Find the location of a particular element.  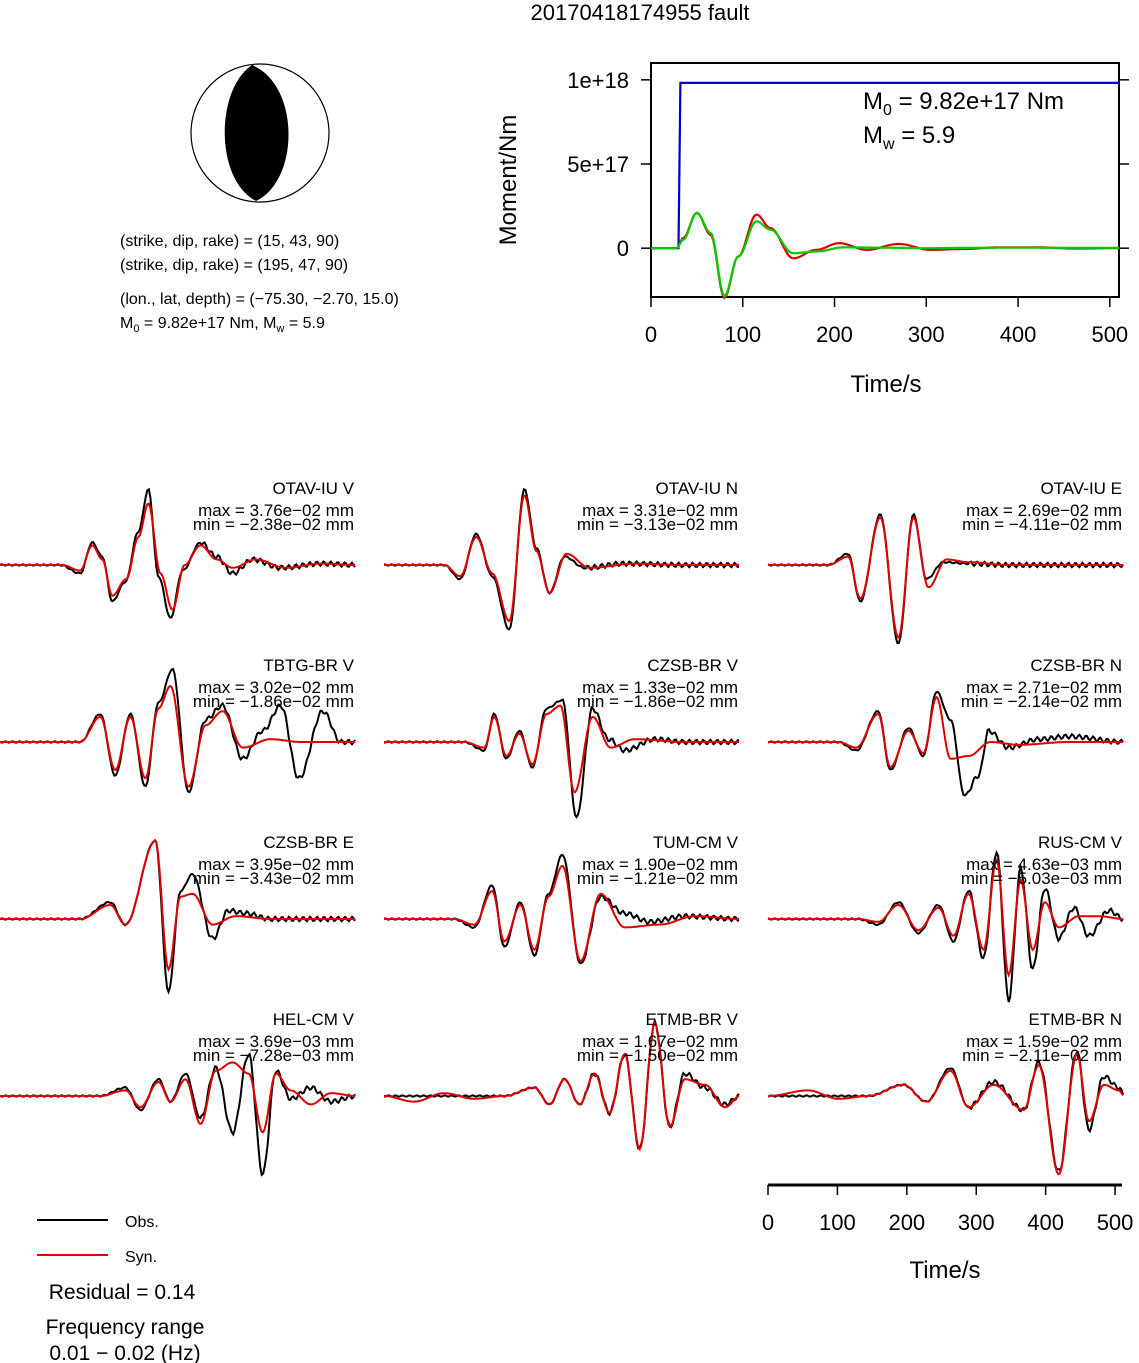

moment-x-tick-label: 200 is located at coordinates (834, 334).